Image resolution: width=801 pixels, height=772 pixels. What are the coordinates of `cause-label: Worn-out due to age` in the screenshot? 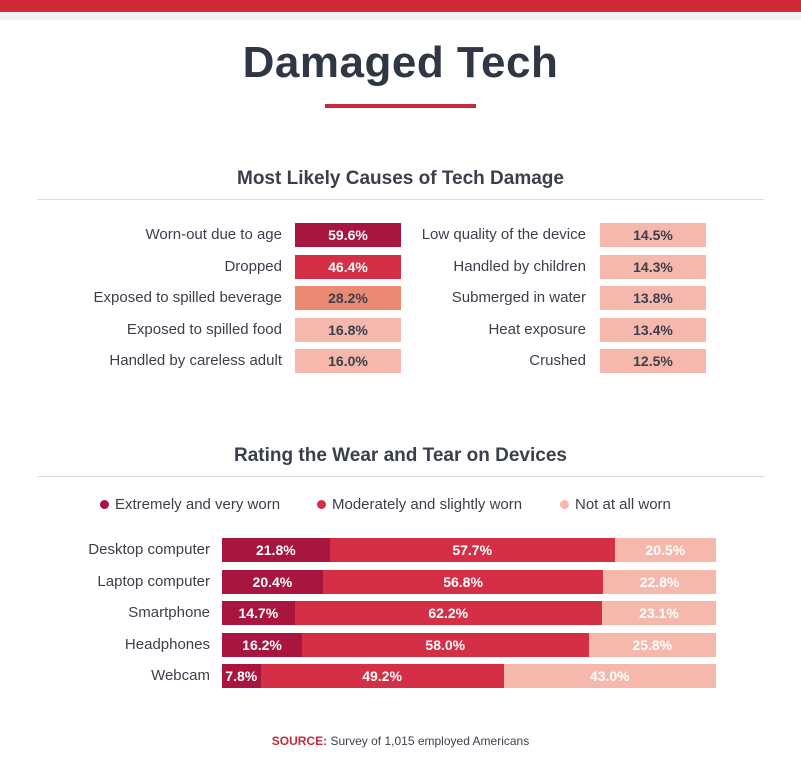 It's located at (213, 234).